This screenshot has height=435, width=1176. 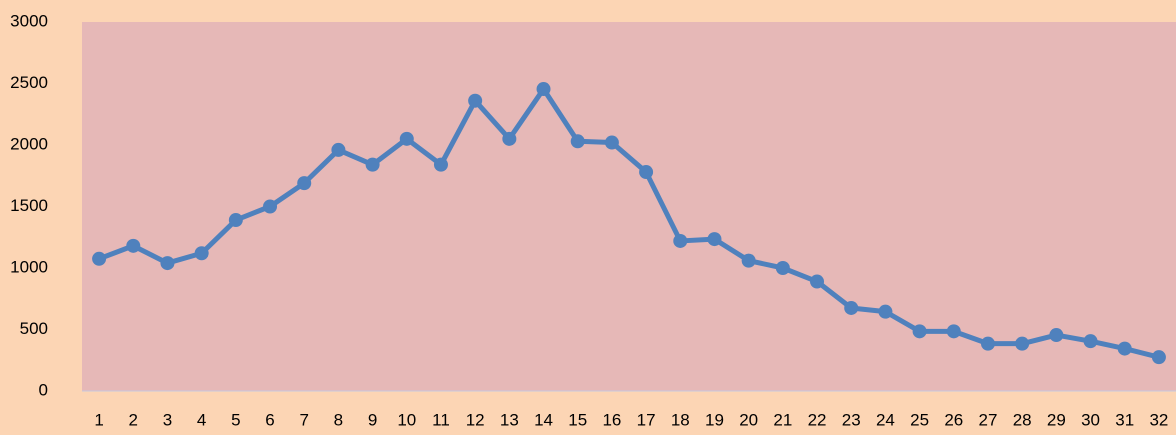 What do you see at coordinates (303, 419) in the screenshot?
I see `x-tick-label: 7` at bounding box center [303, 419].